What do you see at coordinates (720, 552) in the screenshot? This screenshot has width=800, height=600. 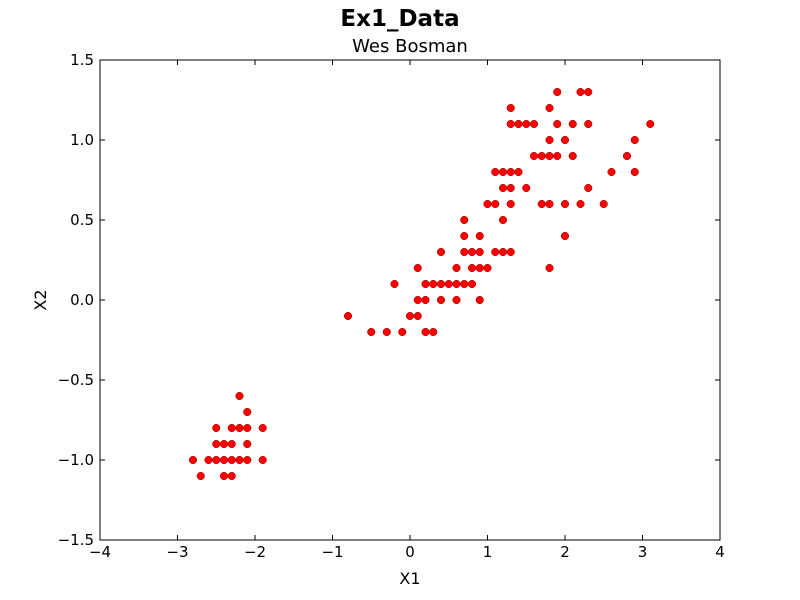 I see `x-tick-label: 4` at bounding box center [720, 552].